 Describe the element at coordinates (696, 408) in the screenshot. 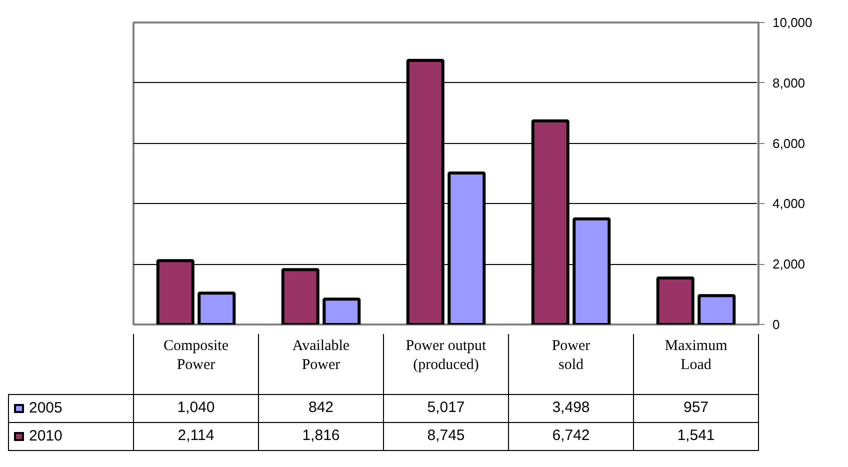

I see `data-label: 957` at that location.